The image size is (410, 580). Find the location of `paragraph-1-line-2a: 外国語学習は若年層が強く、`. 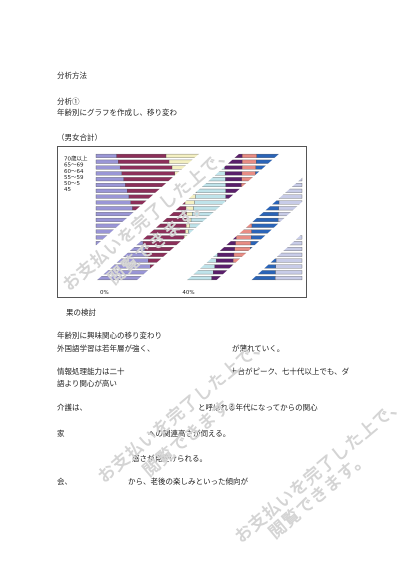

paragraph-1-line-2a: 外国語学習は若年層が強く、 is located at coordinates (106, 348).